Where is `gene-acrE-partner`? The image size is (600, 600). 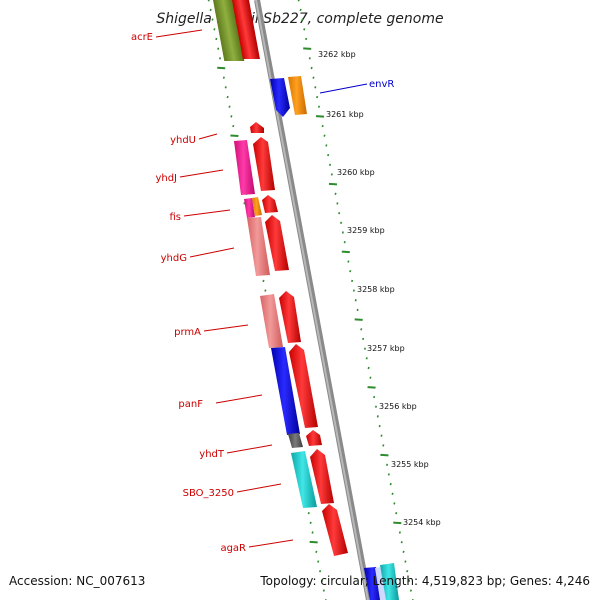
gene-acrE-partner is located at coordinates (245, 29).